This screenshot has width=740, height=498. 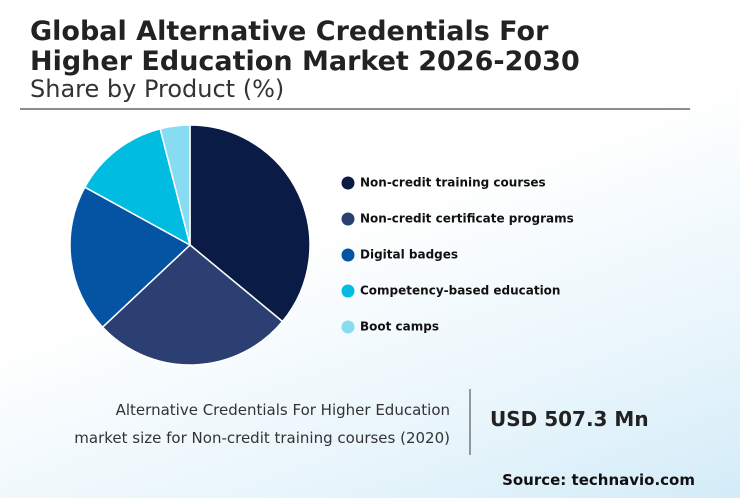 I want to click on source: Source: technavio.com, so click(x=598, y=480).